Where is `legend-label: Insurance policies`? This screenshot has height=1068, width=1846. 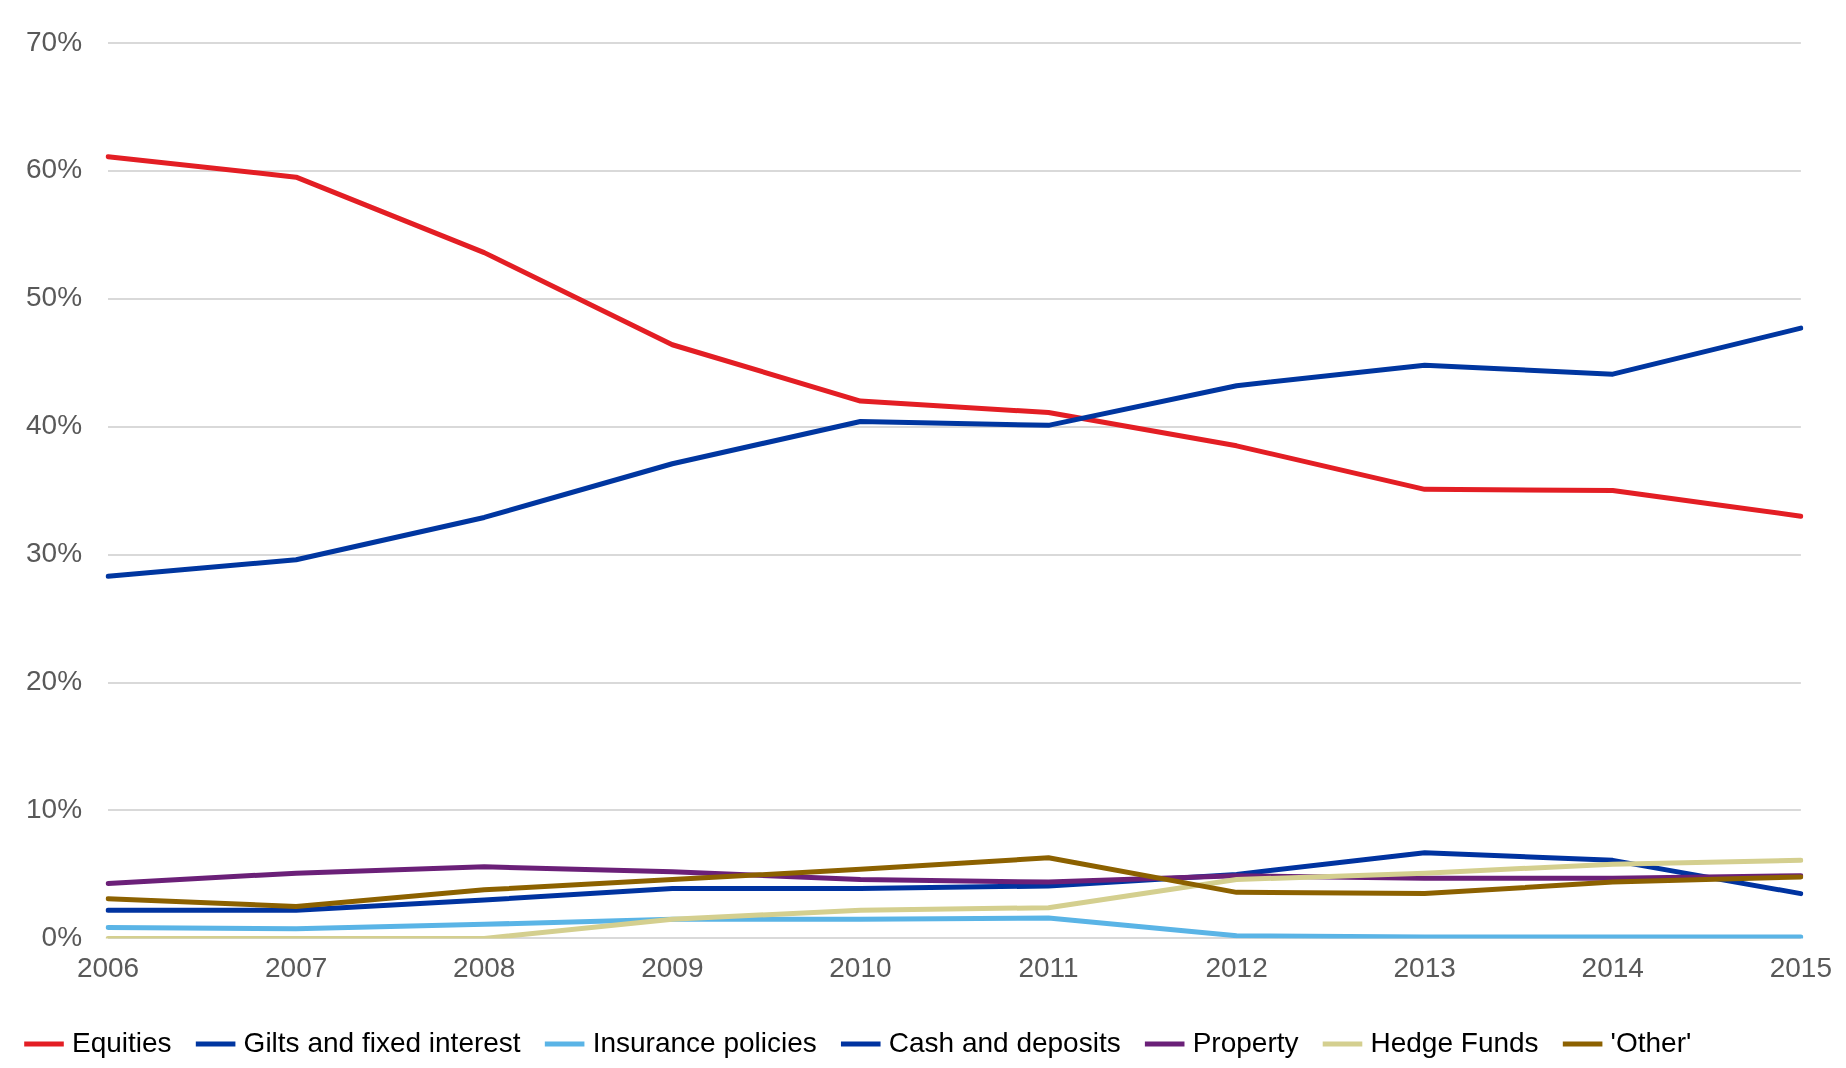 legend-label: Insurance policies is located at coordinates (704, 1042).